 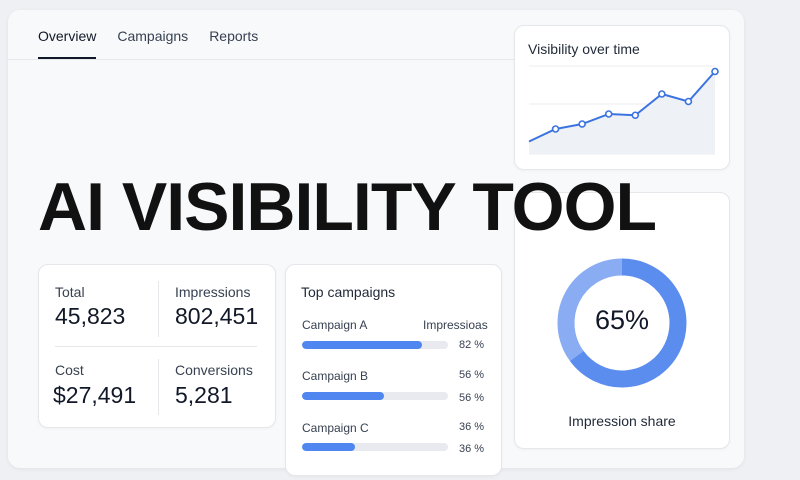 What do you see at coordinates (213, 292) in the screenshot?
I see `impressions-label: Impressions` at bounding box center [213, 292].